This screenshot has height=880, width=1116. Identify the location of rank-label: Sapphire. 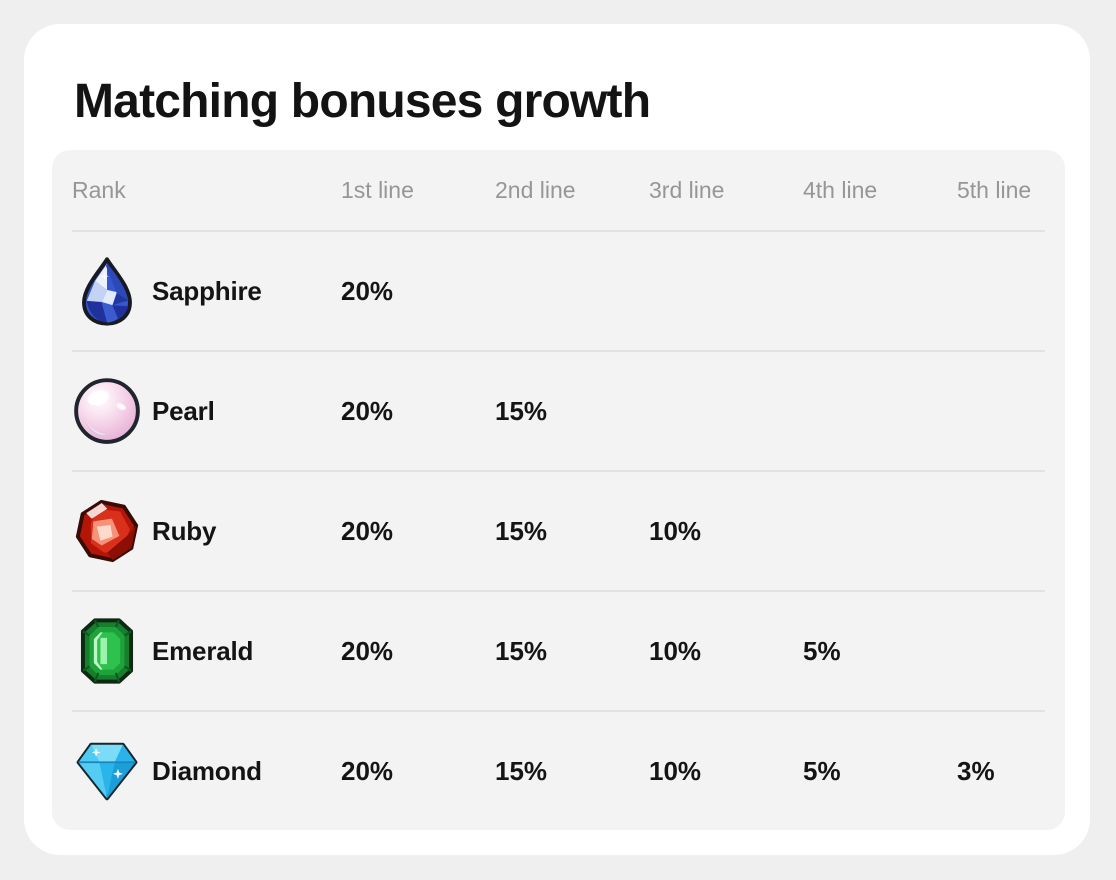
(207, 290).